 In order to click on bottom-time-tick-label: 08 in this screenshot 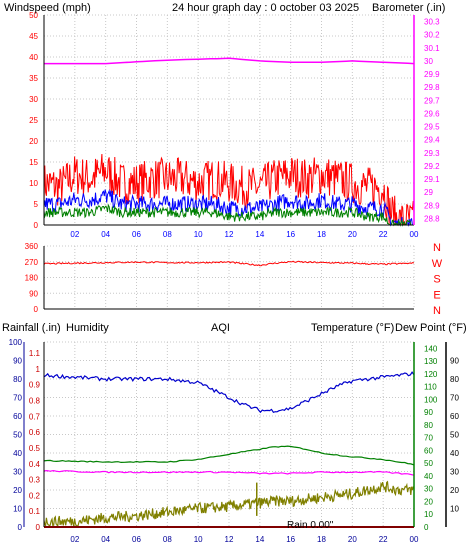, I will do `click(167, 539)`.